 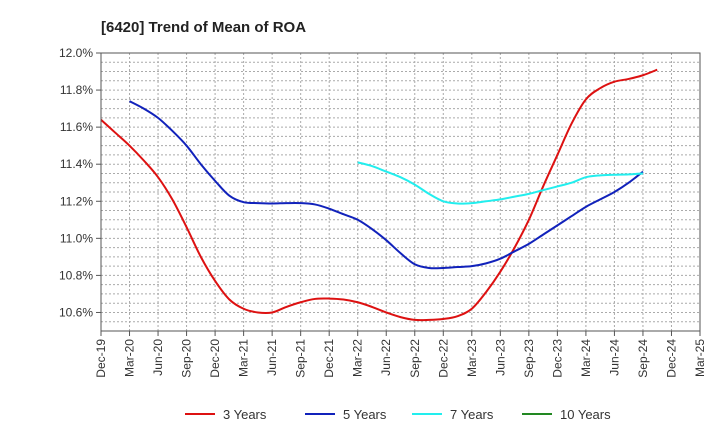 What do you see at coordinates (203, 27) in the screenshot?
I see `chart-title: [6420] Trend of Mean of ROA` at bounding box center [203, 27].